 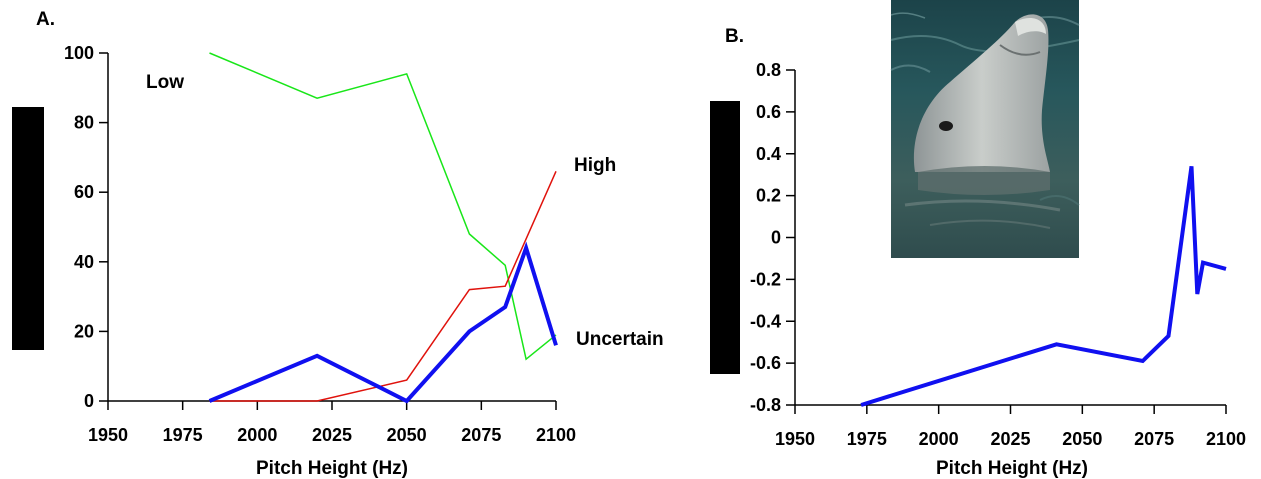 I want to click on panel-b-y-tick-label: -0.8, so click(x=765, y=405).